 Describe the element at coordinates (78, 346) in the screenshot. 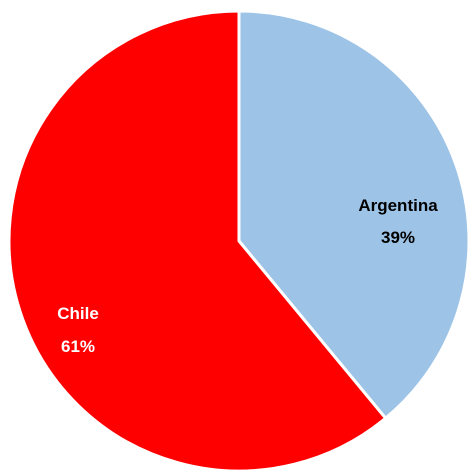

I see `slice-label-chile-percent: 61%` at that location.